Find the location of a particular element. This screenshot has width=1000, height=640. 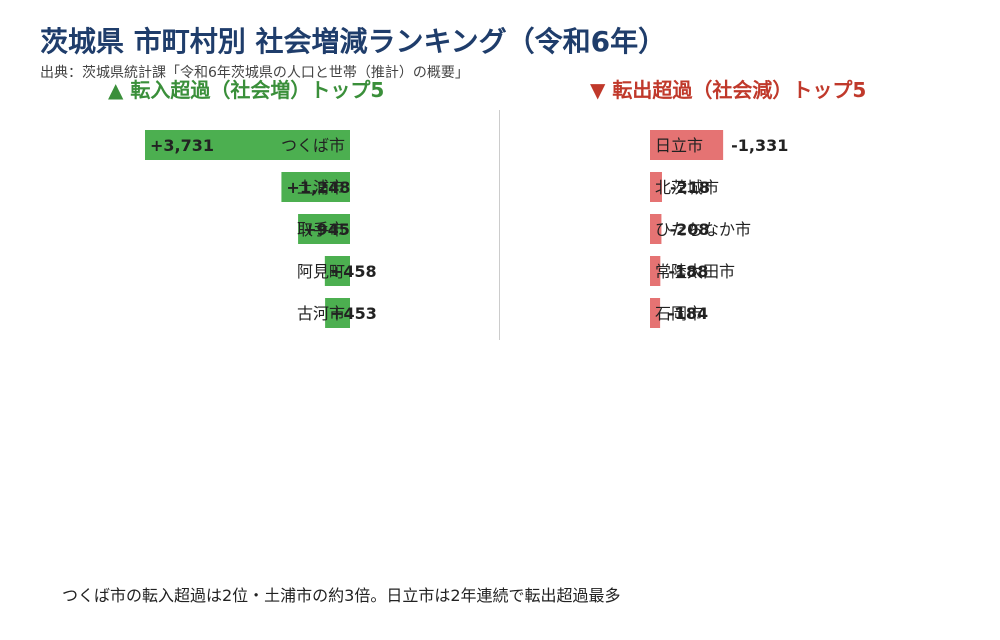

source-text: 出典：茨城県統計課「令和6年茨城県の人口と世帯（推計）の概要」 is located at coordinates (254, 73).